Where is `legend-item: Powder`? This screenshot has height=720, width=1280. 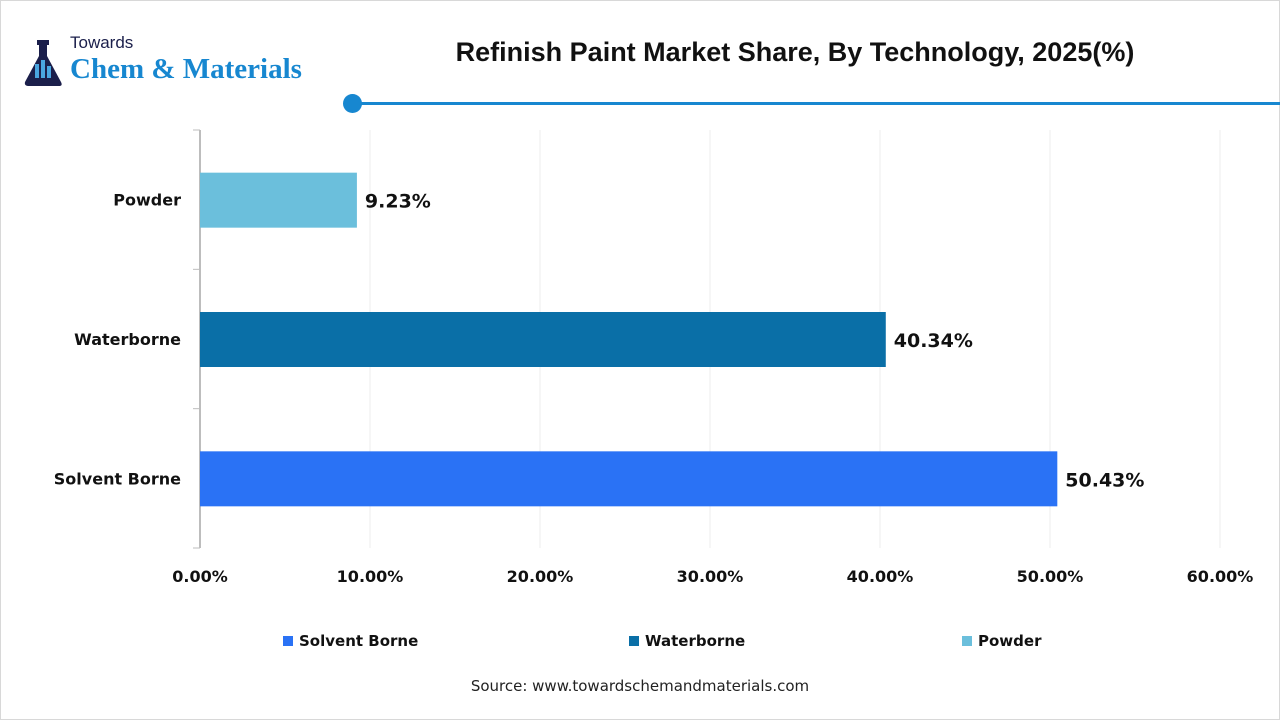 legend-item: Powder is located at coordinates (1001, 641).